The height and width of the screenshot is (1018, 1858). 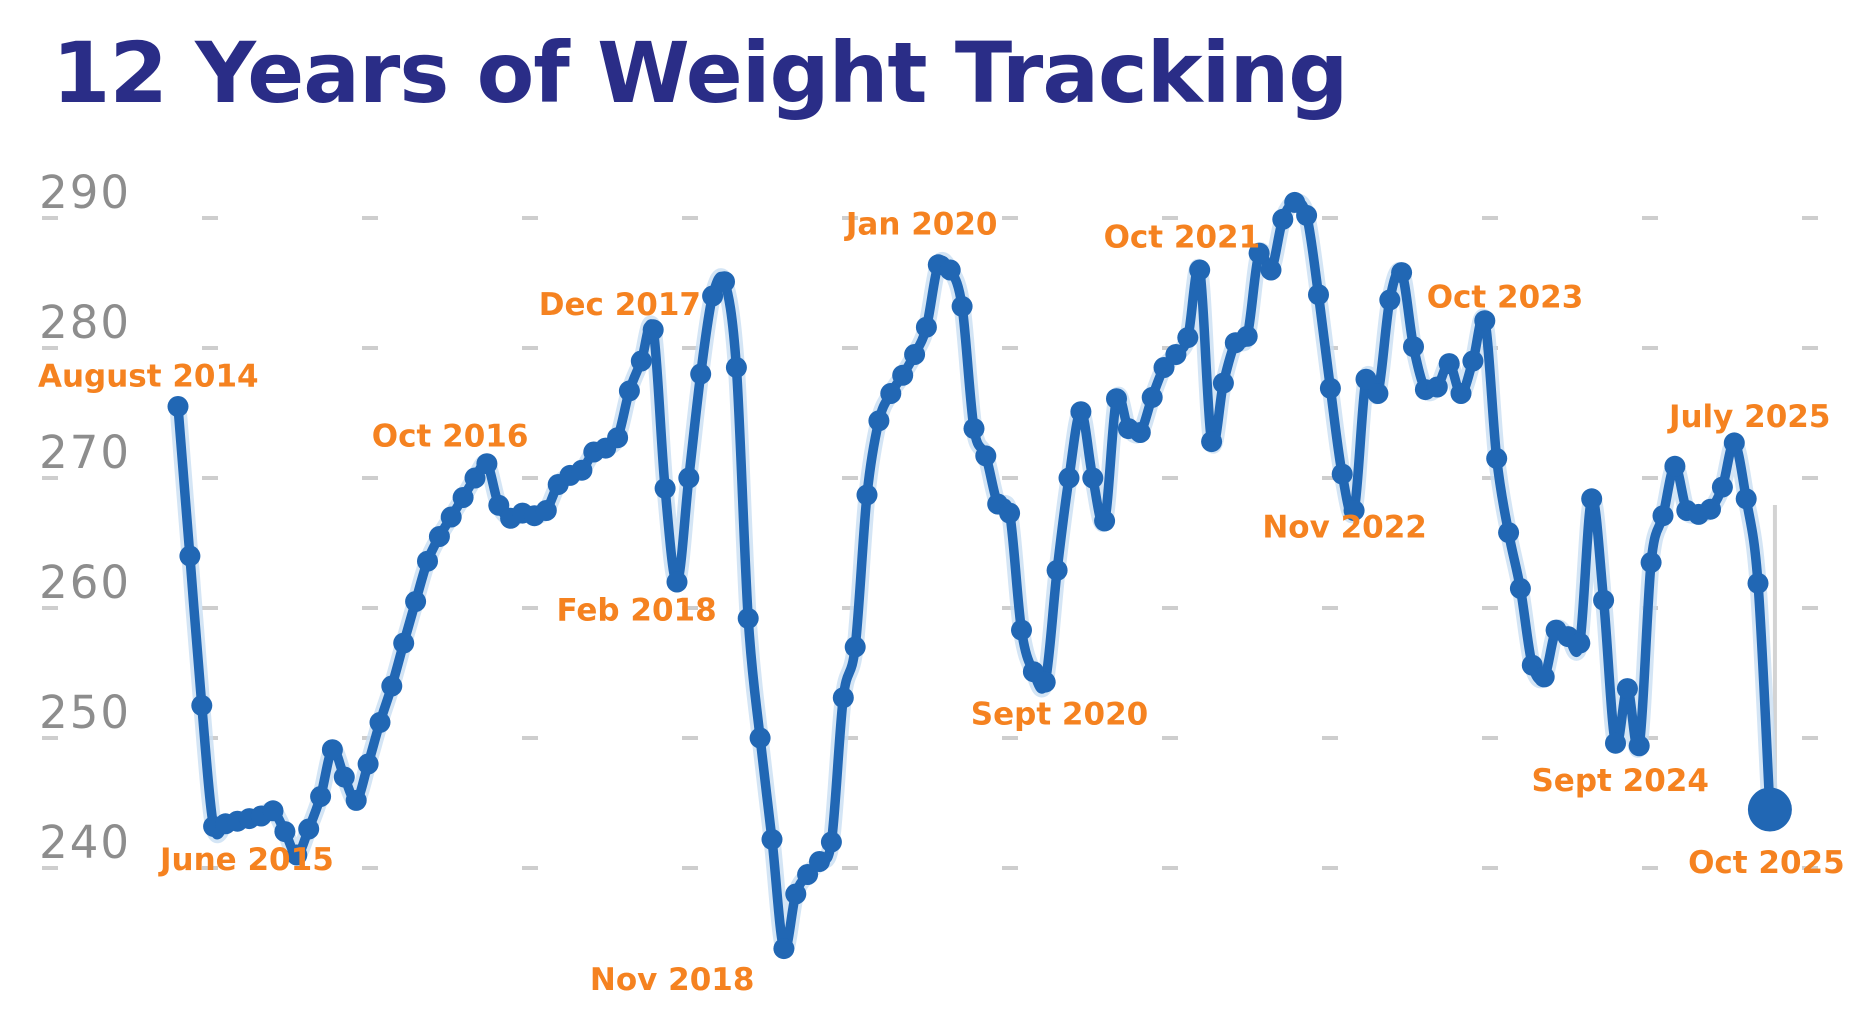 I want to click on annotation-jan-2020: Jan 2020, so click(x=921, y=225).